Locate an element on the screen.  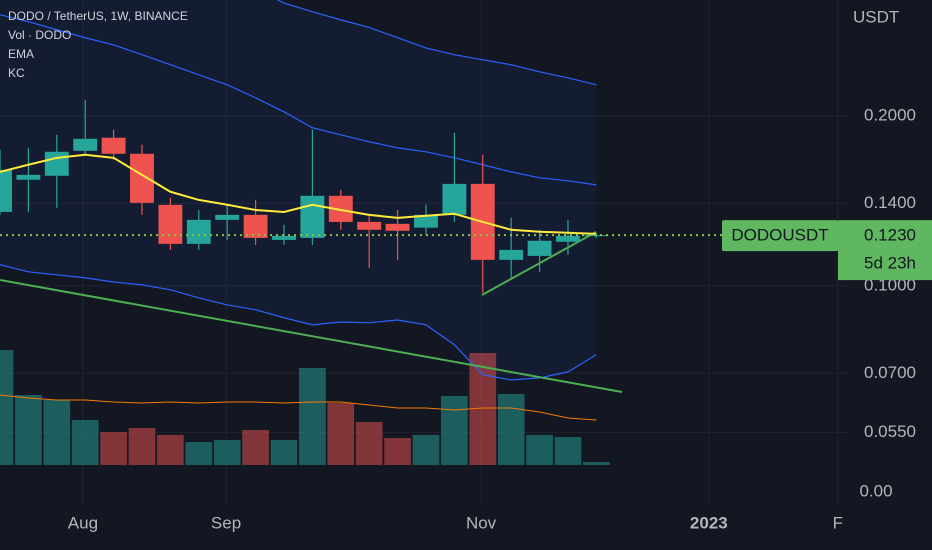
kc-lower is located at coordinates (298, 322).